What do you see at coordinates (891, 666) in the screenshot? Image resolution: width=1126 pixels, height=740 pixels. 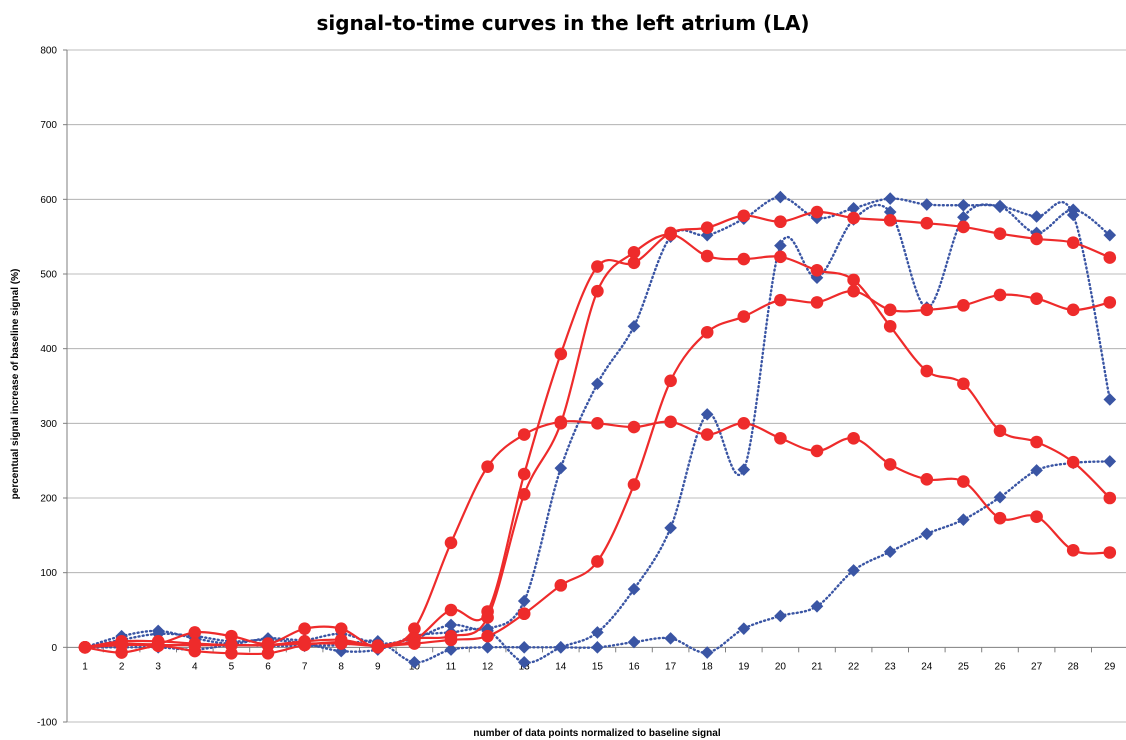 I see `x-tick-label: 23` at bounding box center [891, 666].